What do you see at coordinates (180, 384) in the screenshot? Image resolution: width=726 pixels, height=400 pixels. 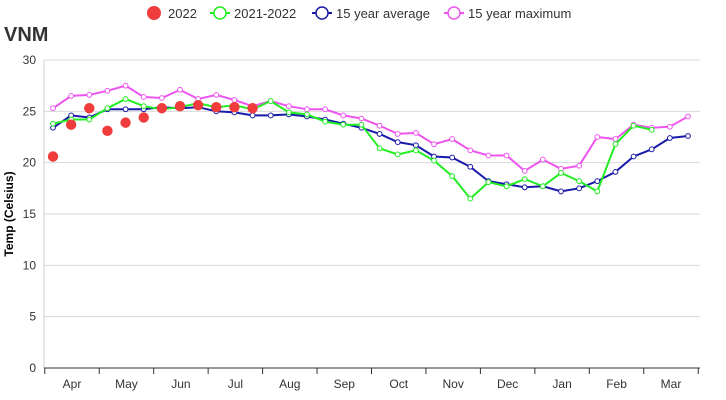 I see `x-tick-label: Jun` at bounding box center [180, 384].